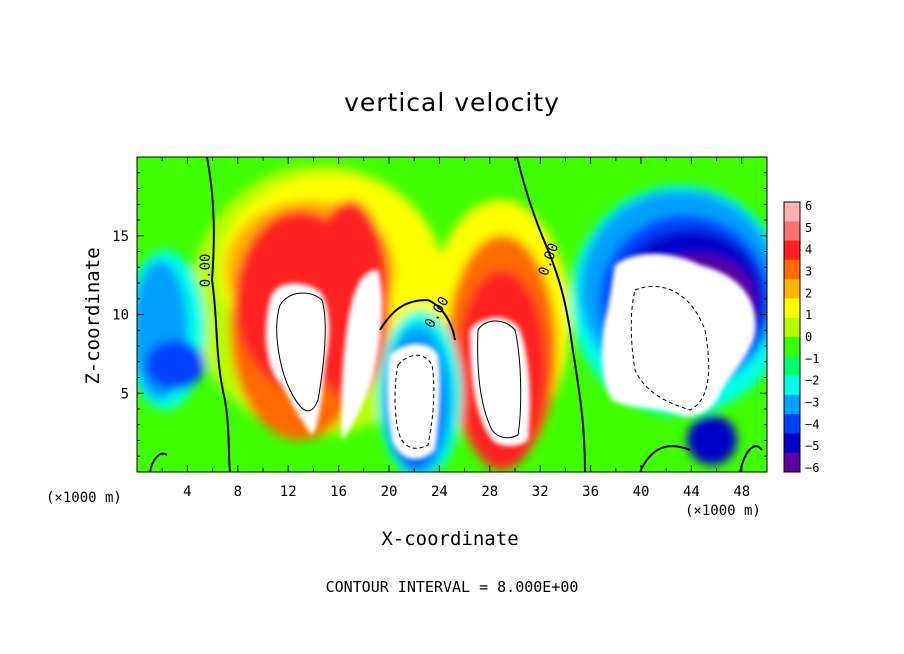  What do you see at coordinates (812, 446) in the screenshot?
I see `colorbar-tick-label: −5` at bounding box center [812, 446].